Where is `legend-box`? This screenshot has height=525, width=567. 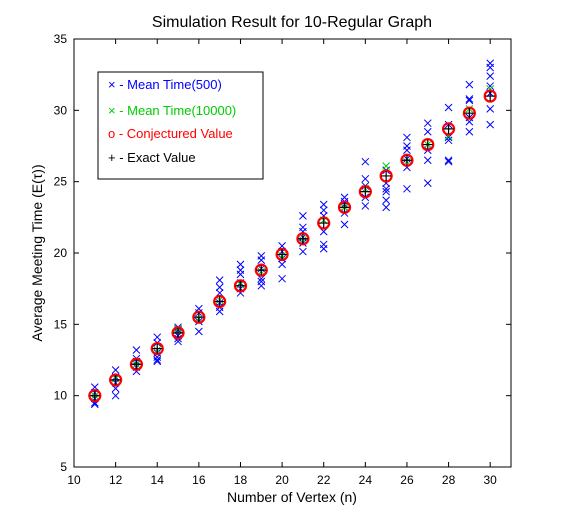
legend-box is located at coordinates (180, 125).